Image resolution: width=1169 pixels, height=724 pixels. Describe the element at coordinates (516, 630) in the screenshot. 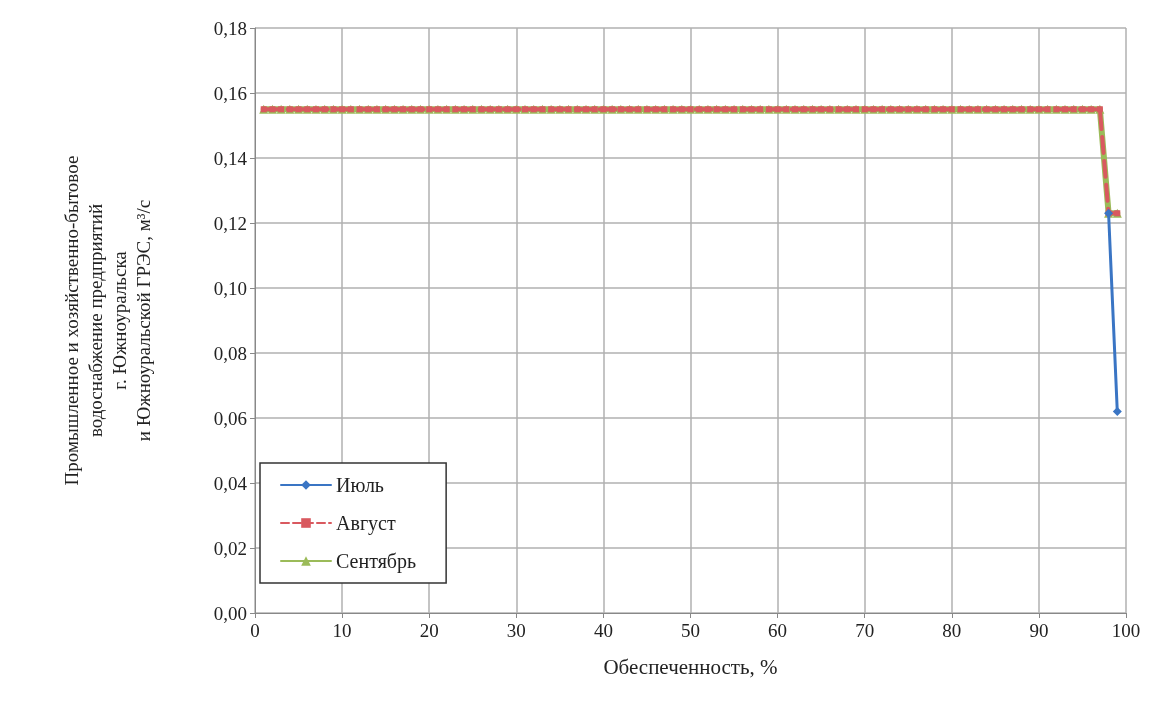

I see `x-tick-label: 30` at that location.